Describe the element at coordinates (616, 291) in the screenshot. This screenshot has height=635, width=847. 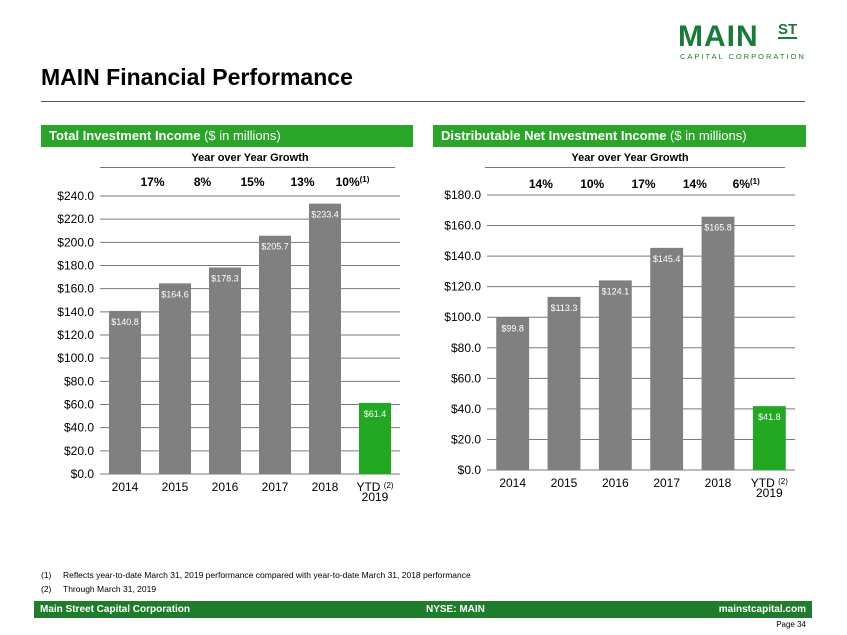
I see `dnii-data-label: $124.1` at that location.